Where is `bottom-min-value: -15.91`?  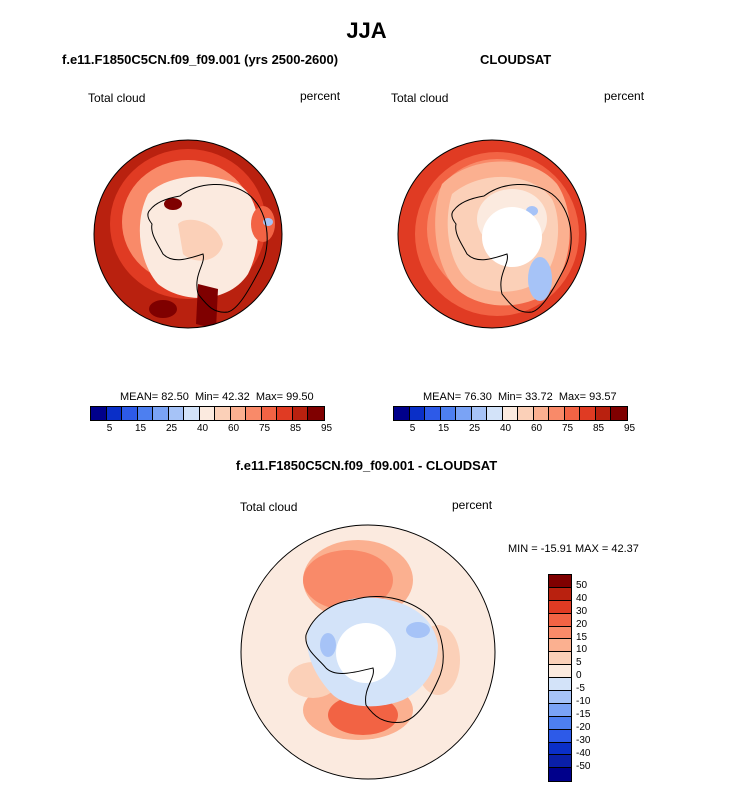
bottom-min-value: -15.91 is located at coordinates (556, 549).